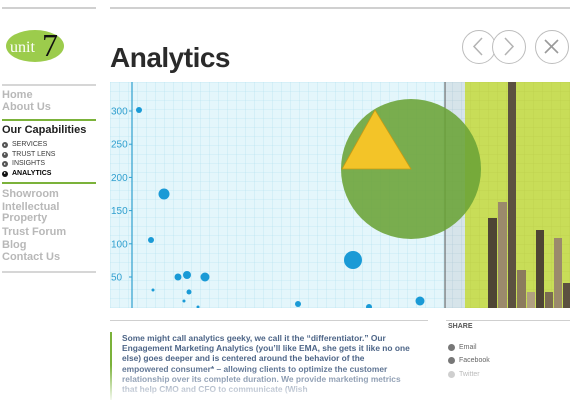  What do you see at coordinates (117, 278) in the screenshot?
I see `y-tick-label: 50` at bounding box center [117, 278].